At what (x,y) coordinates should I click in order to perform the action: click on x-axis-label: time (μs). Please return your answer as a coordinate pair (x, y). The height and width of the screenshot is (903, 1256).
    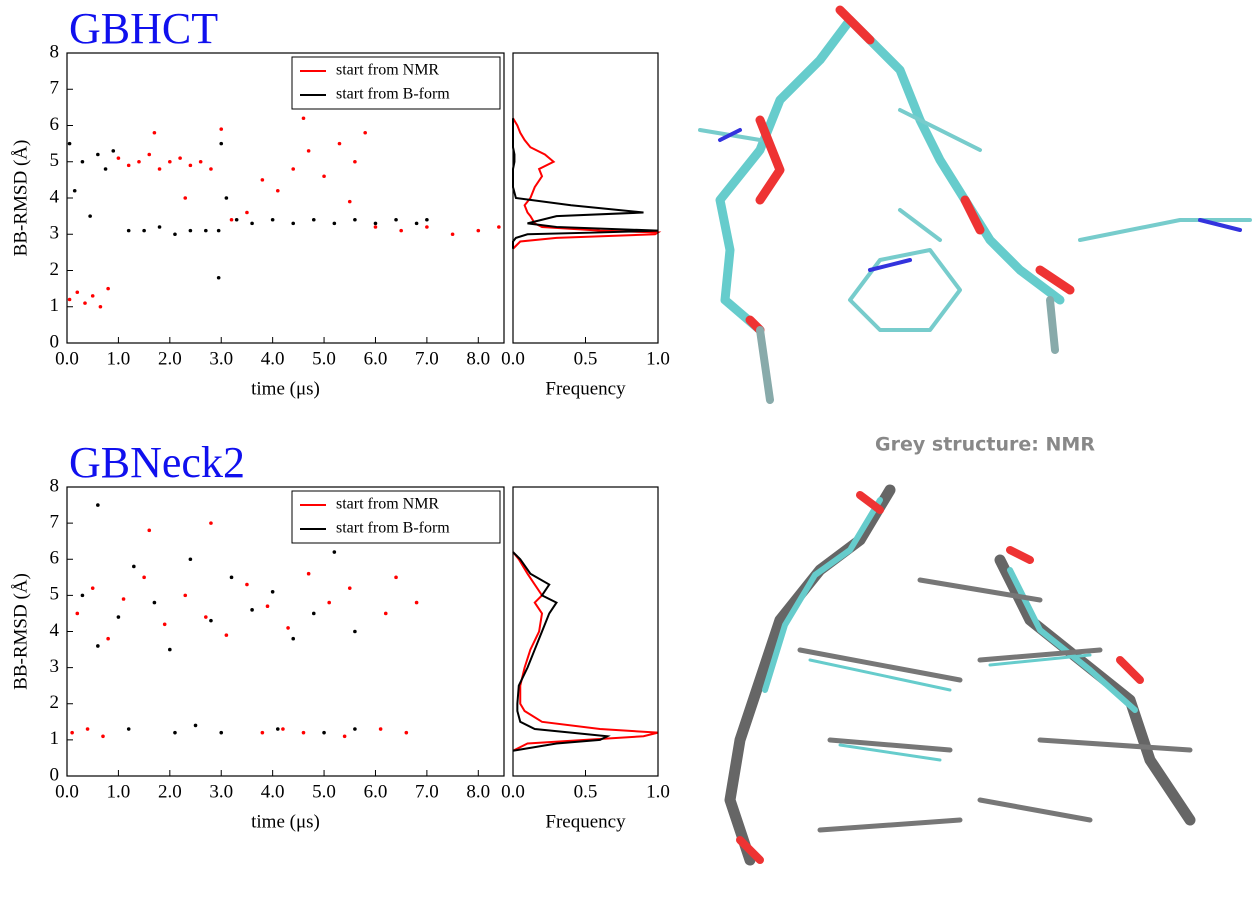
    Looking at the image, I should click on (285, 821).